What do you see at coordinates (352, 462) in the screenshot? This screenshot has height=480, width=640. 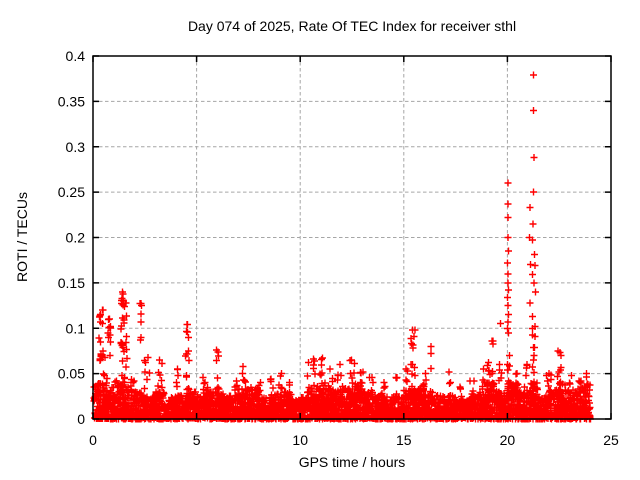 I see `x-axis-label: GPS time / hours` at bounding box center [352, 462].